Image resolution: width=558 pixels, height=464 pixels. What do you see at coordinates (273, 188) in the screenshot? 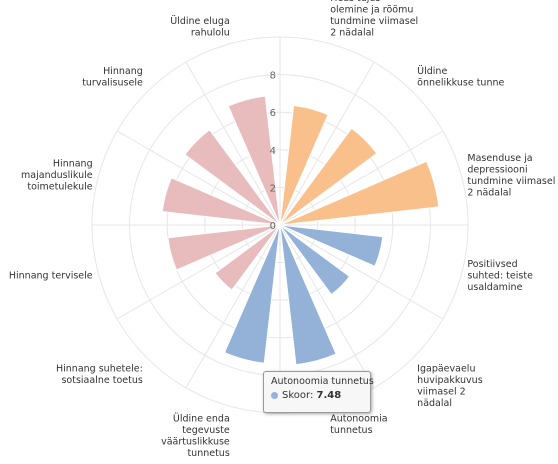
I see `tick-label: 2` at bounding box center [273, 188].